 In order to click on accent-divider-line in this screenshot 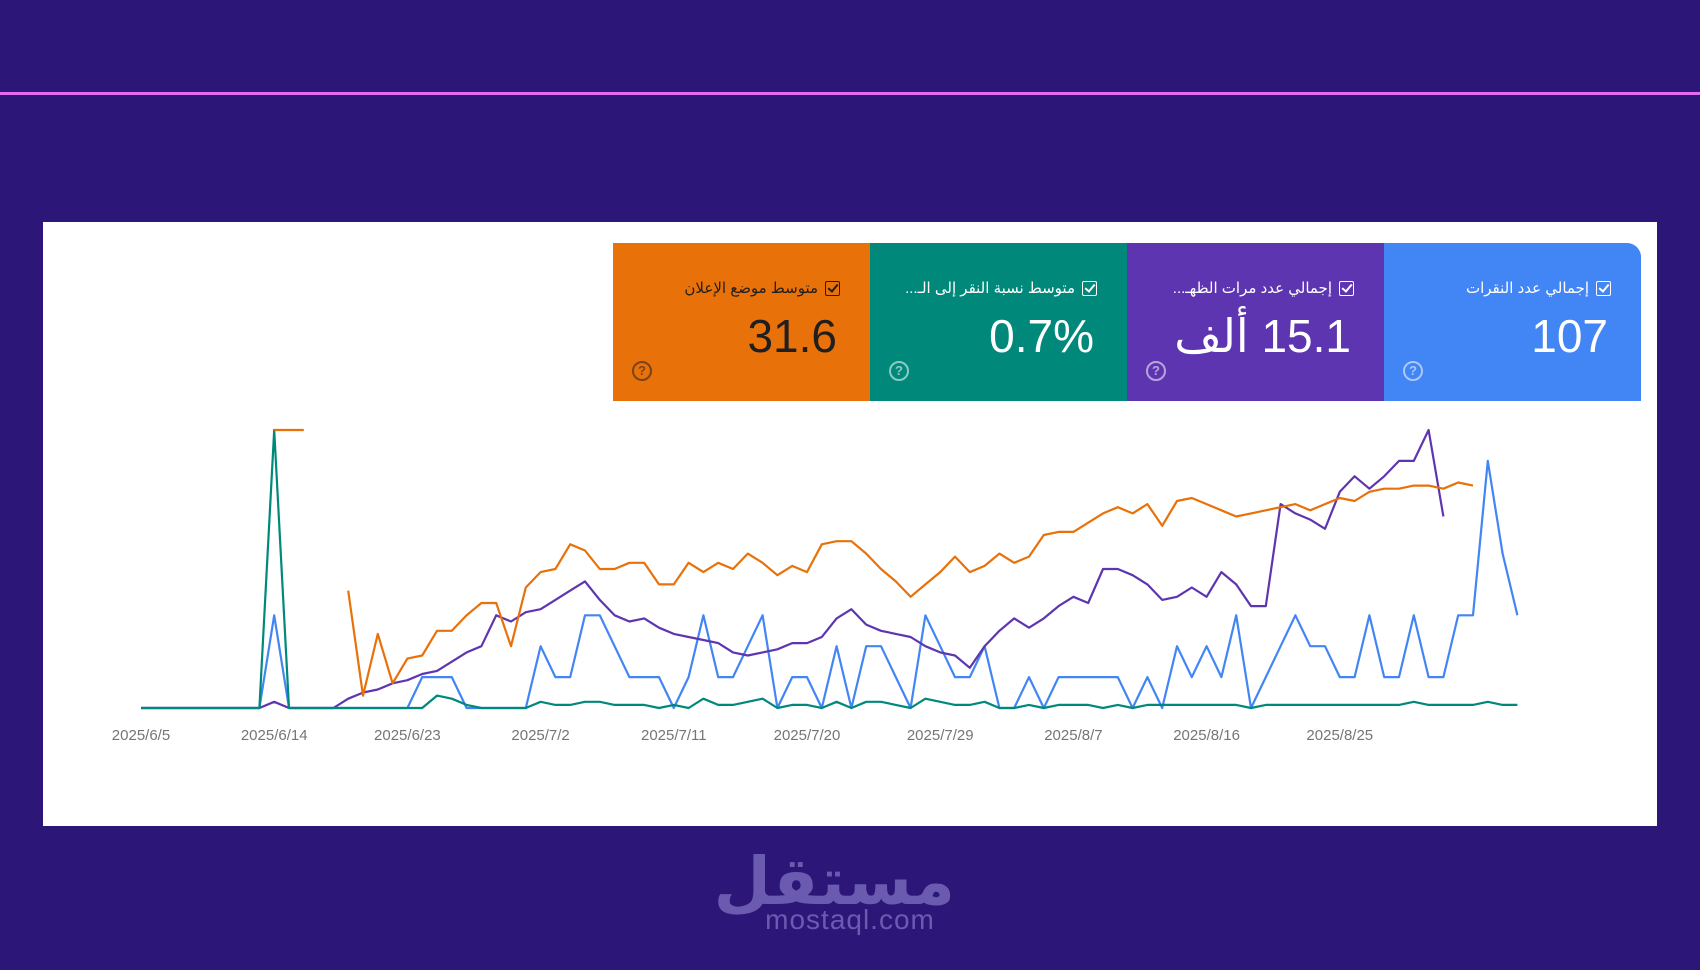, I will do `click(850, 93)`.